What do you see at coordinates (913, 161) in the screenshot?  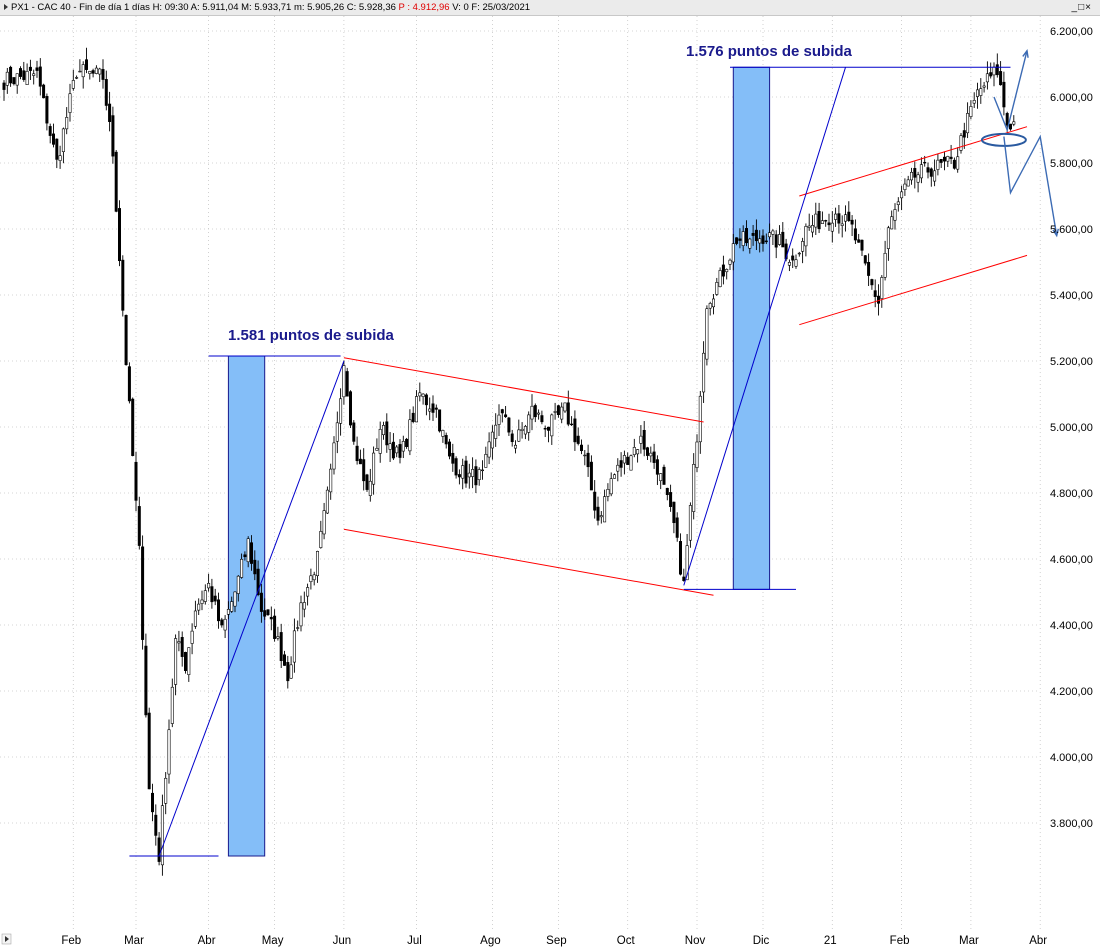 I see `channel-line` at bounding box center [913, 161].